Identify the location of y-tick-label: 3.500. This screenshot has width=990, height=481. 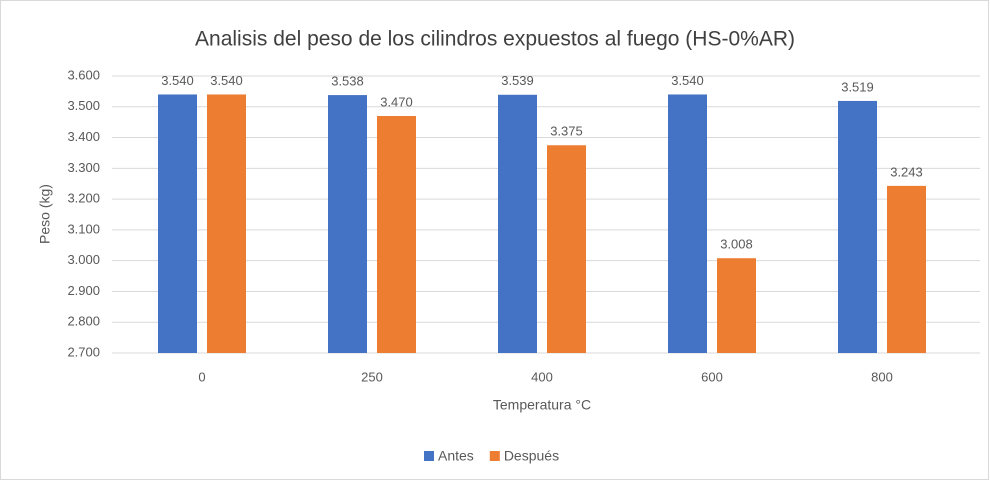
(83, 105).